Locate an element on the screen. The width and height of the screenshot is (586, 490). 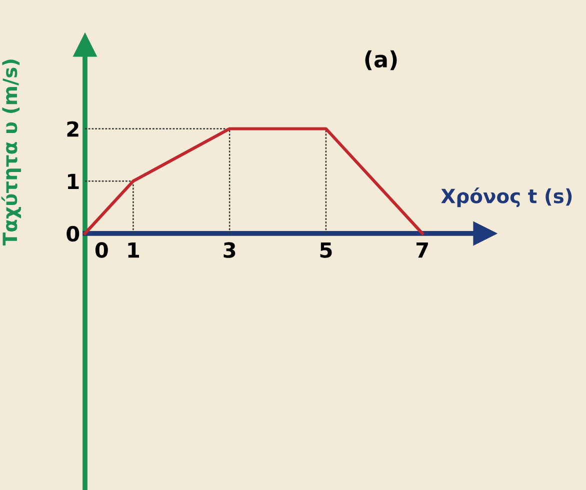
x-tick-label: 7 is located at coordinates (422, 250).